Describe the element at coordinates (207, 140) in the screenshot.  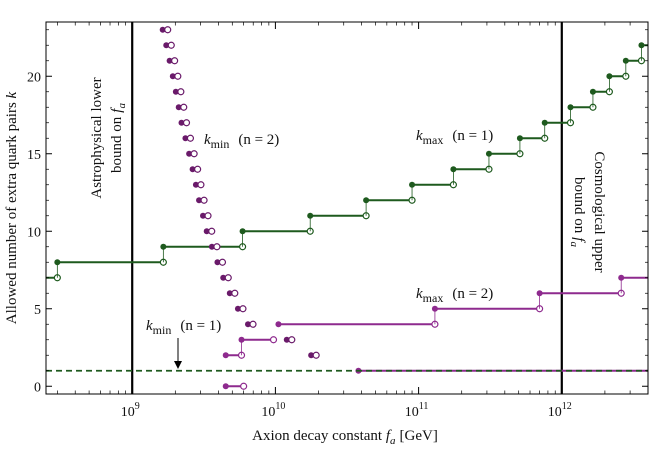
I see `annotation-kmin-n2-k: k` at that location.